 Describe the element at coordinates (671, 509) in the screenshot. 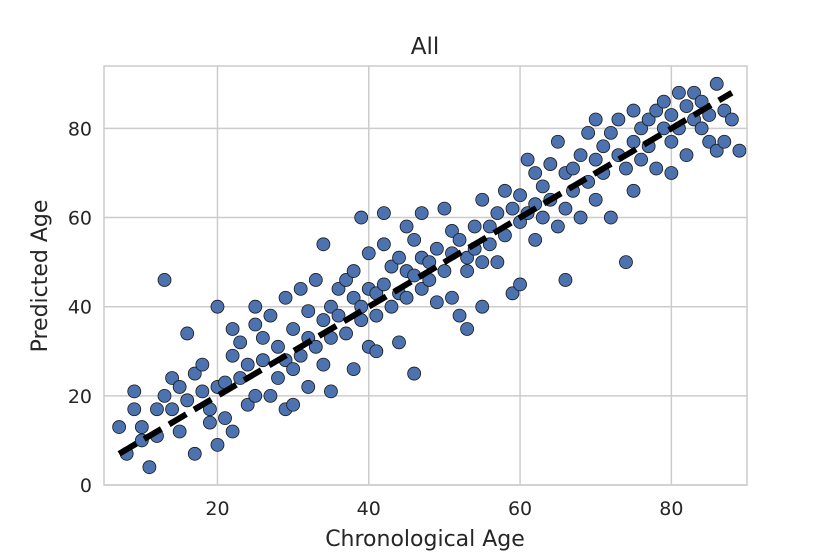

I see `x-tick-label: 80` at that location.